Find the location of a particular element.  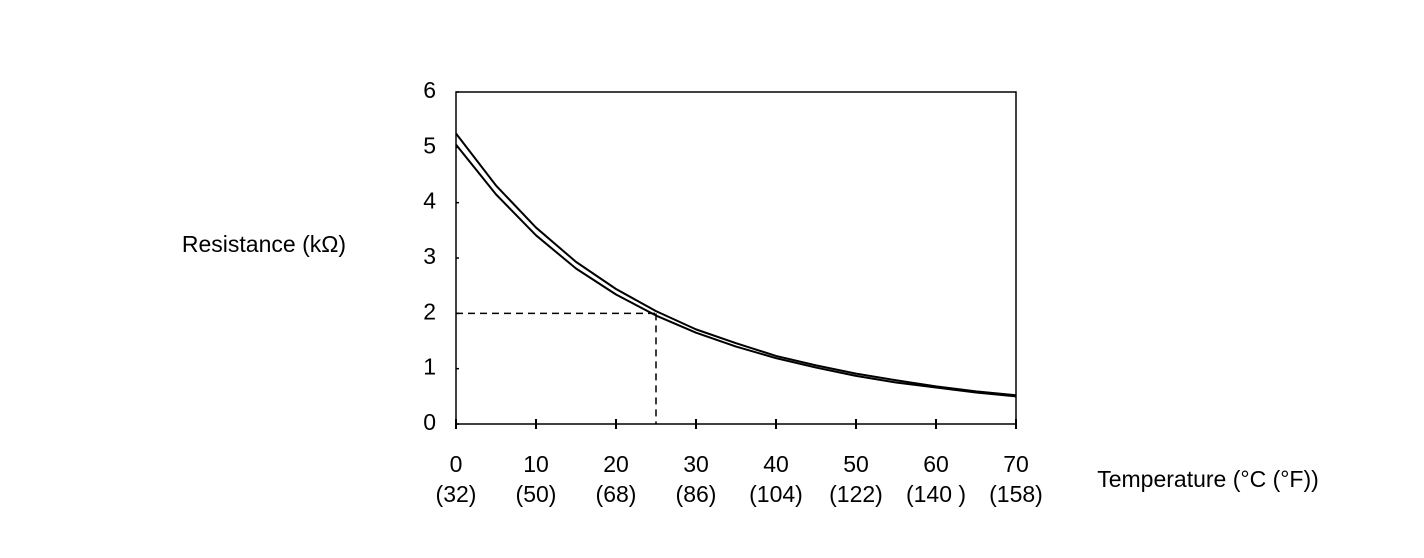

x-tick-label: 30 is located at coordinates (696, 464).